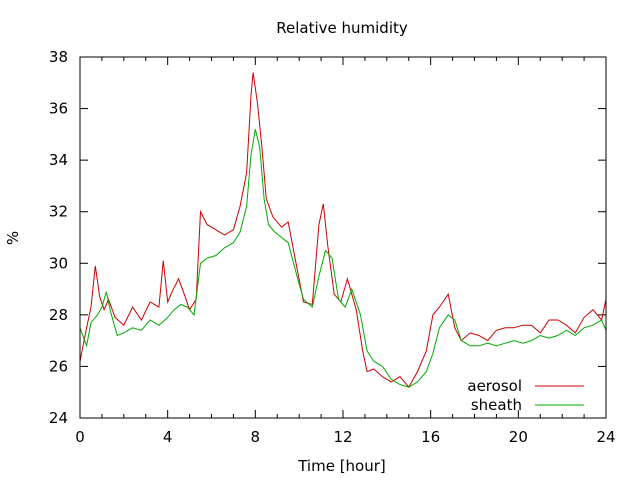 The height and width of the screenshot is (480, 640). I want to click on y-tick-label: 32, so click(58, 212).